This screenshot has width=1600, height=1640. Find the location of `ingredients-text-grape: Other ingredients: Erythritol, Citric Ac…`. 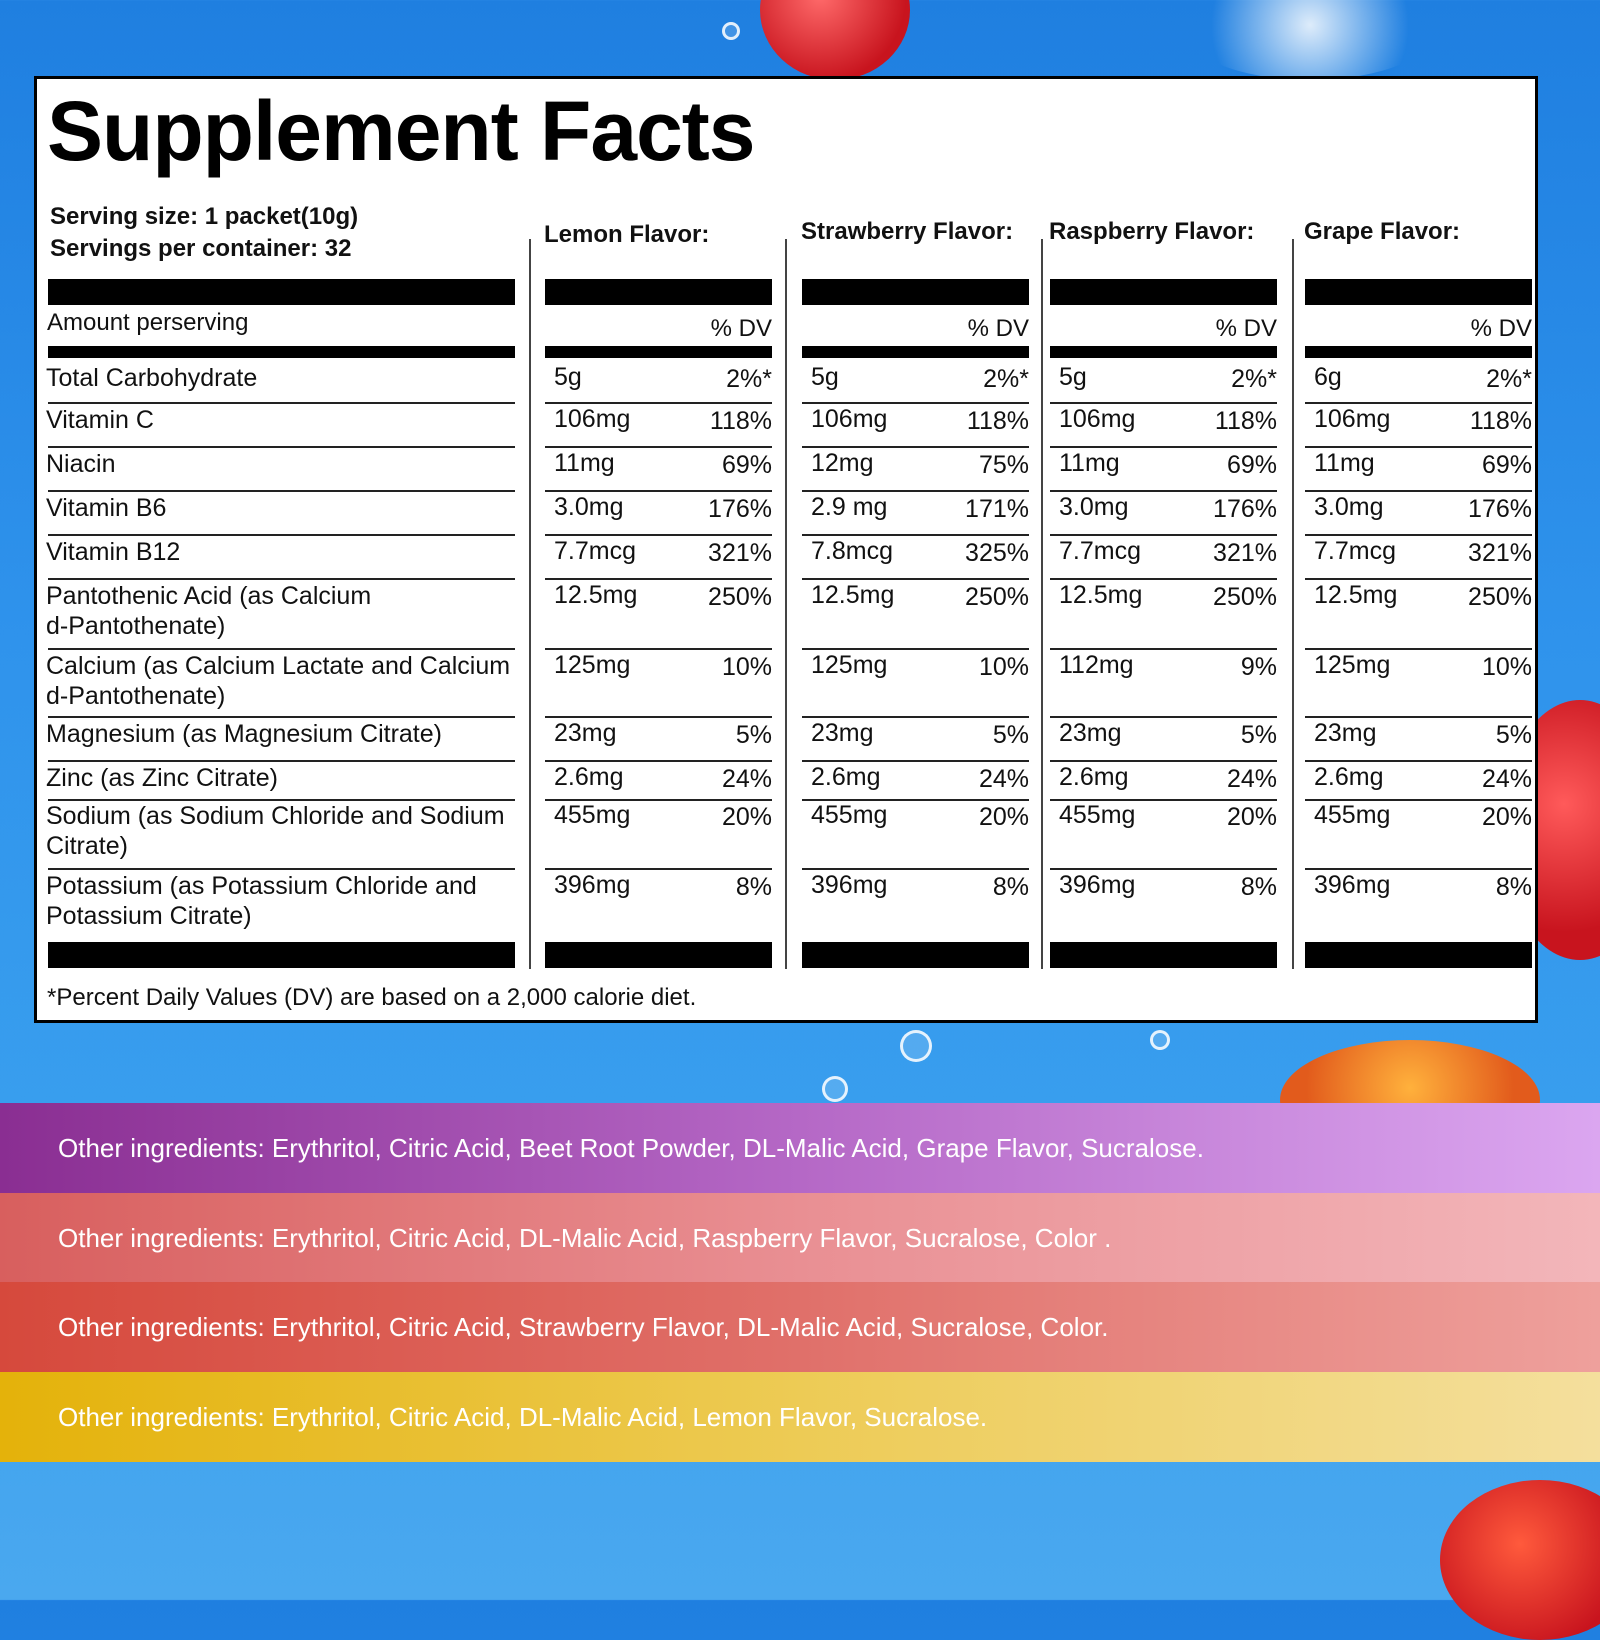

ingredients-text-grape: Other ingredients: Erythritol, Citric Ac… is located at coordinates (631, 1147).